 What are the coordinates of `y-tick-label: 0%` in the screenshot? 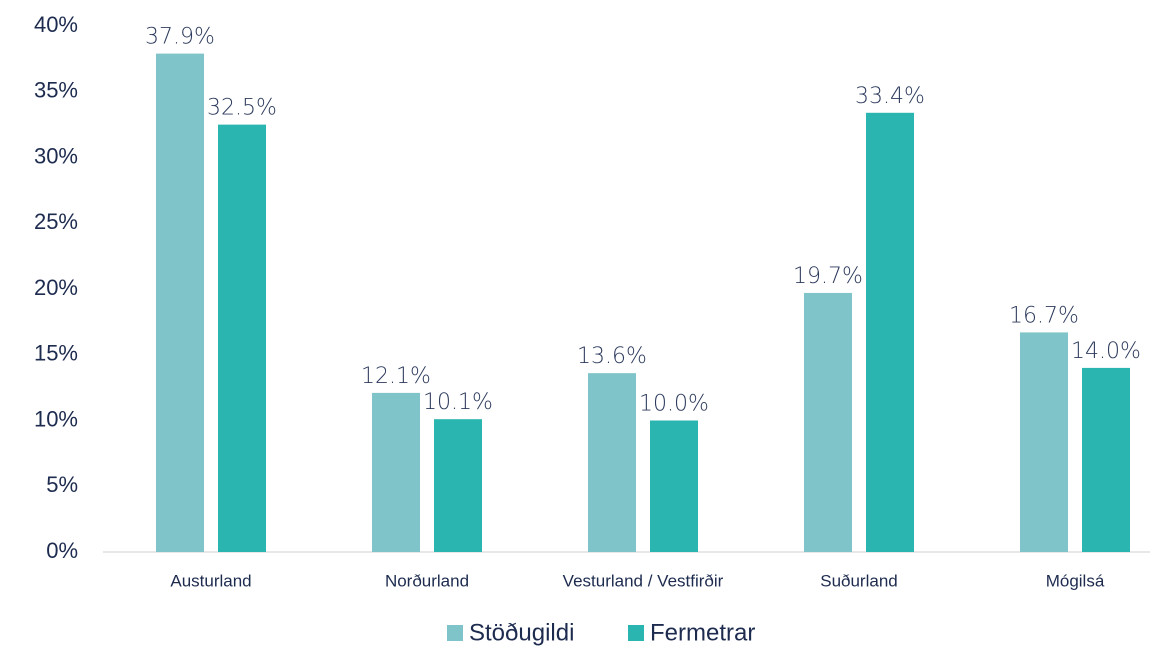 It's located at (62, 550).